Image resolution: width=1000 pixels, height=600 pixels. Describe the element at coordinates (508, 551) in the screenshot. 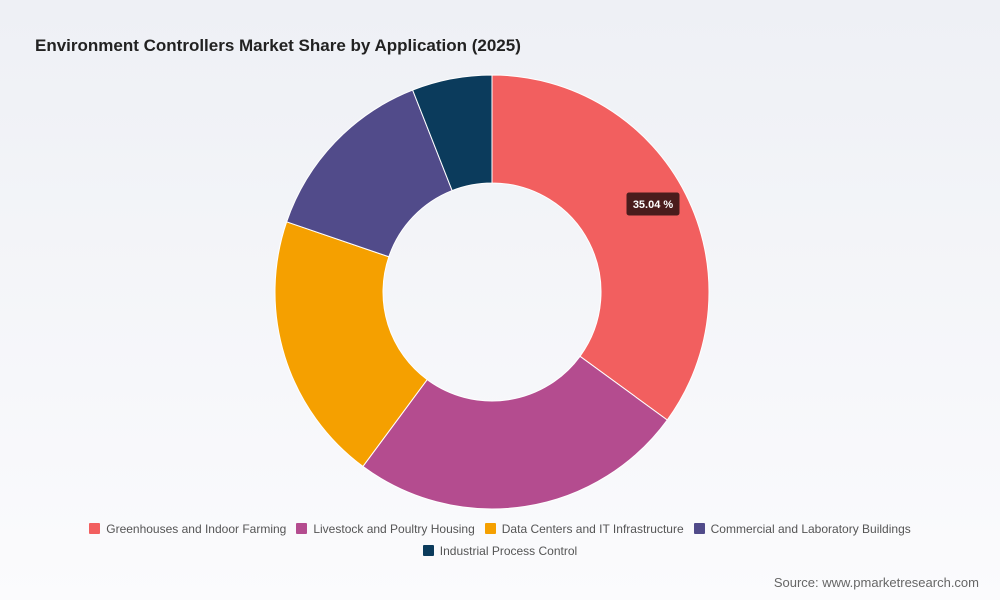

I see `legend-label: Industrial Process Control` at that location.